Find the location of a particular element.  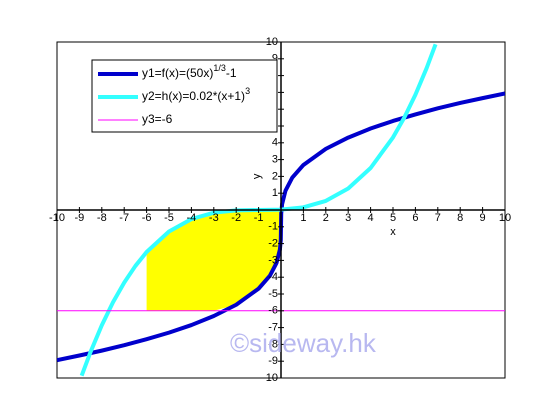

legend-label: y1=f(x)=(50x)1/3-1 is located at coordinates (189, 71).